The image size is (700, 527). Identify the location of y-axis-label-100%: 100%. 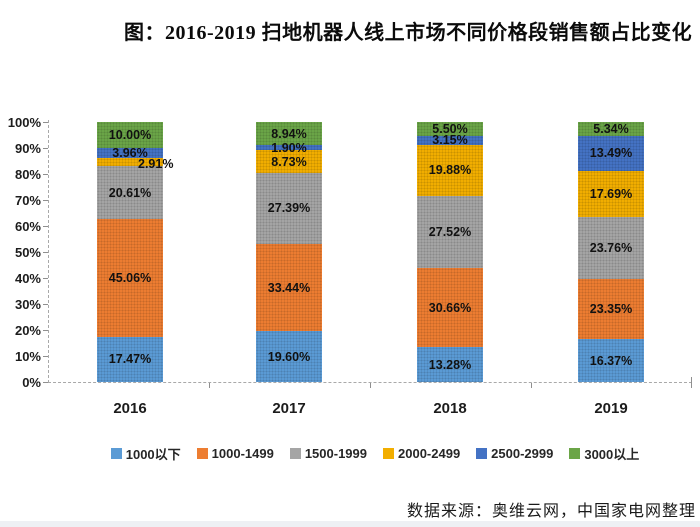
(24, 122).